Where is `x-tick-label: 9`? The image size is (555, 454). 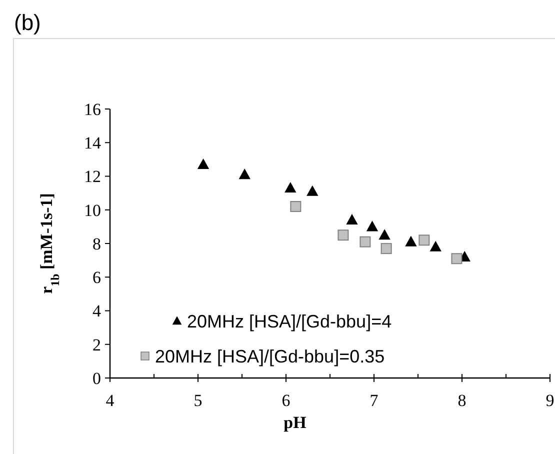 x-tick-label: 9 is located at coordinates (550, 400).